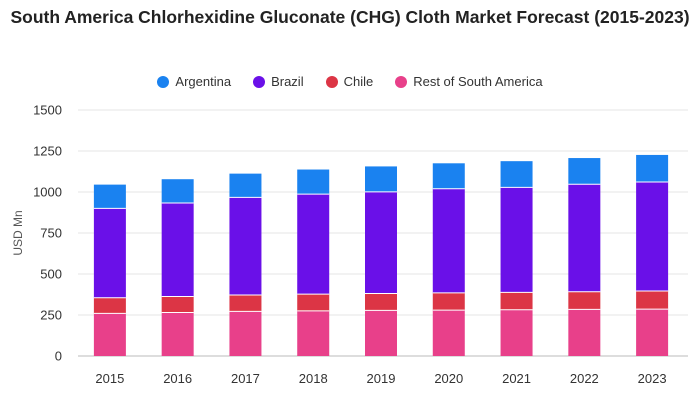 The height and width of the screenshot is (400, 700). What do you see at coordinates (245, 303) in the screenshot?
I see `bar-chile-2017` at bounding box center [245, 303].